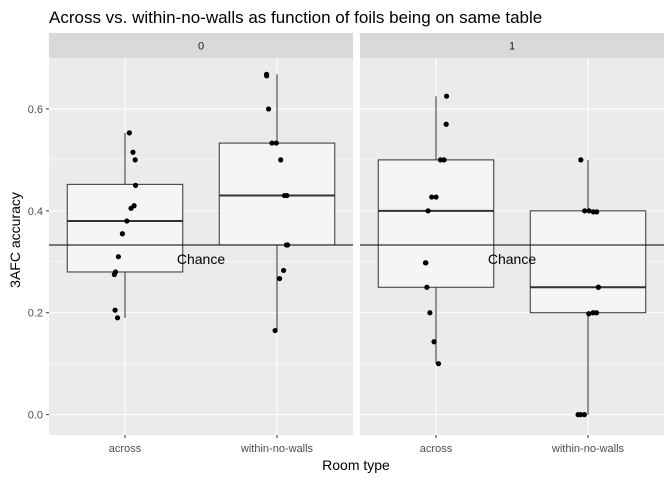 This screenshot has height=480, width=672. I want to click on y-tick-label: 0.6, so click(35, 110).